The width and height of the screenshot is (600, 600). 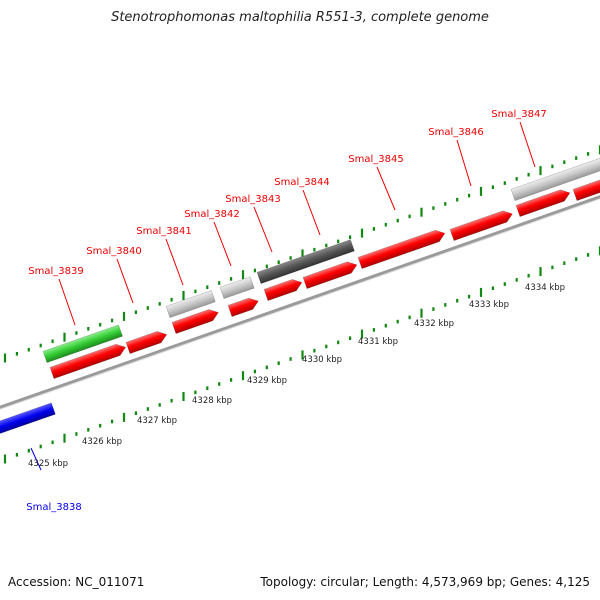 I want to click on gene-callout: Smal_3844, so click(x=302, y=206).